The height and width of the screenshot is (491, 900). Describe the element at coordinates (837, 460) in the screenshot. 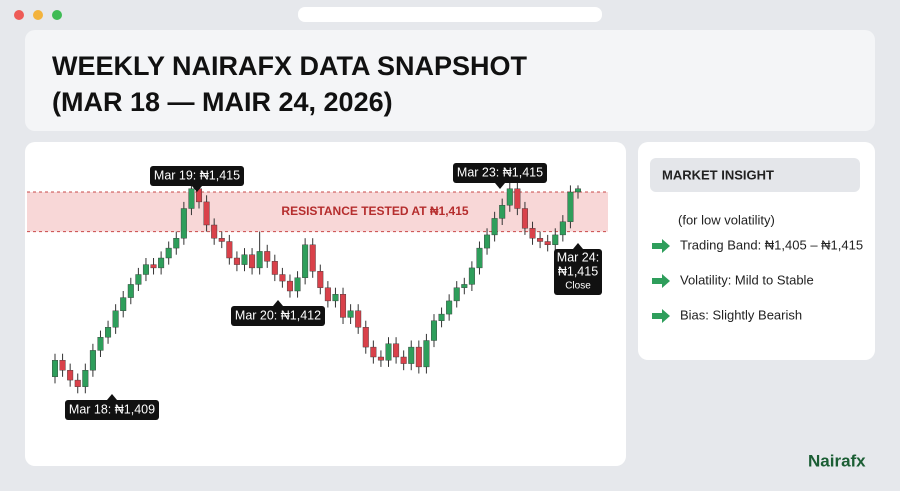

I see `logo: Nairafx` at that location.